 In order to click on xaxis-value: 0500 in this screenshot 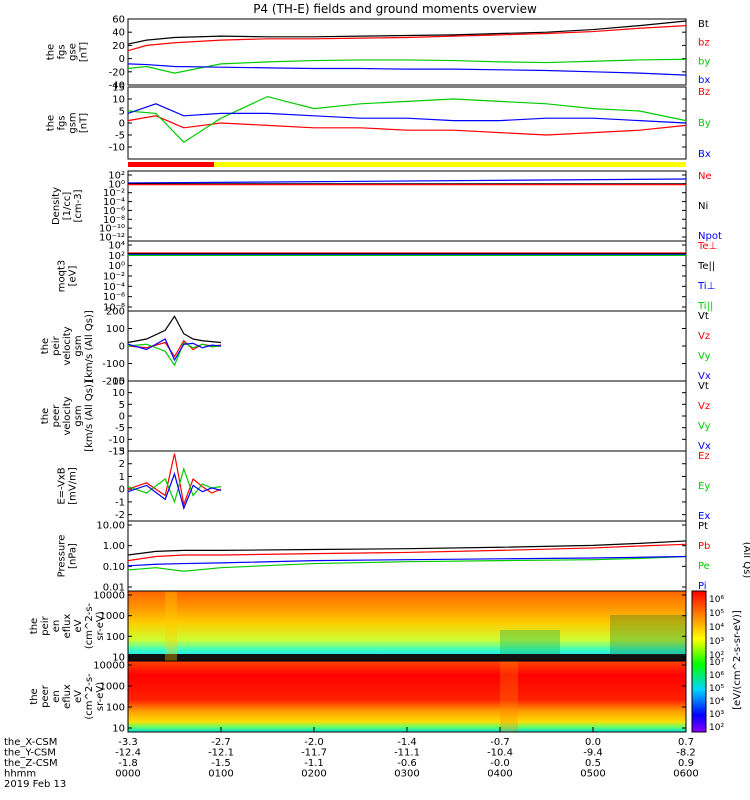, I will do `click(592, 774)`.